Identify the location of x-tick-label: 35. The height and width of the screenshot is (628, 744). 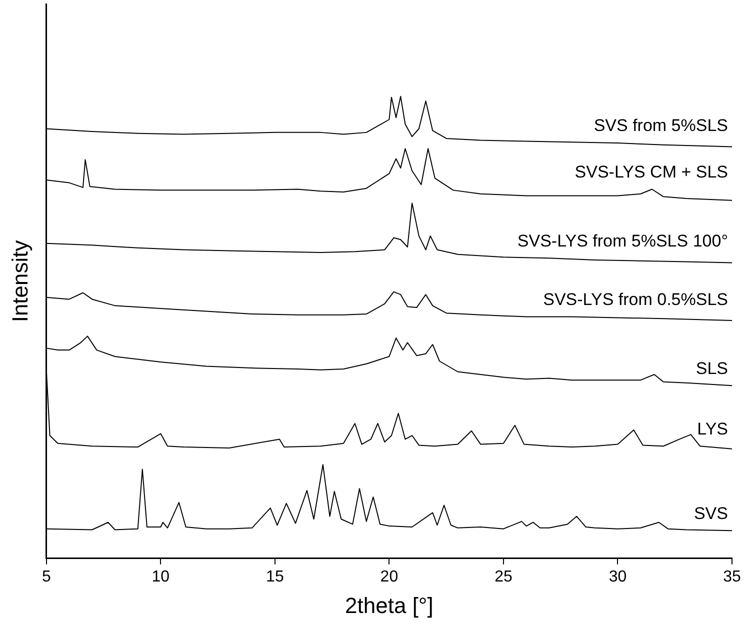
(732, 577).